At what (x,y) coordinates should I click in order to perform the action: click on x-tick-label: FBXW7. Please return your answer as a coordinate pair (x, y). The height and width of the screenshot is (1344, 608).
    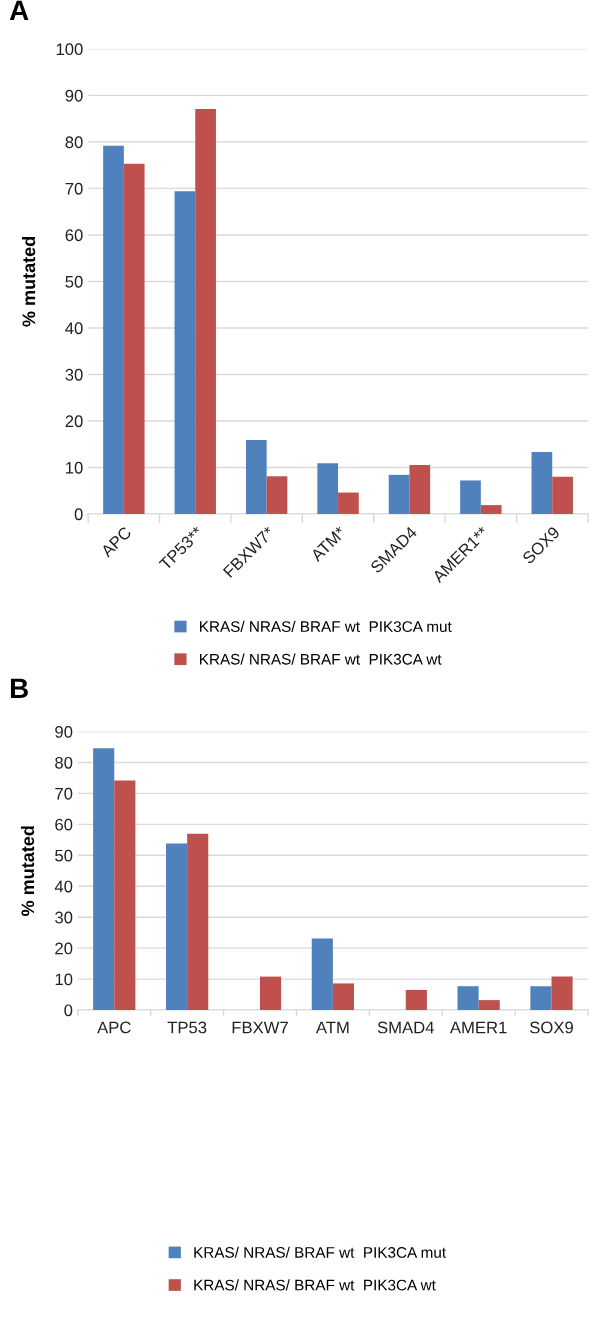
    Looking at the image, I should click on (260, 1027).